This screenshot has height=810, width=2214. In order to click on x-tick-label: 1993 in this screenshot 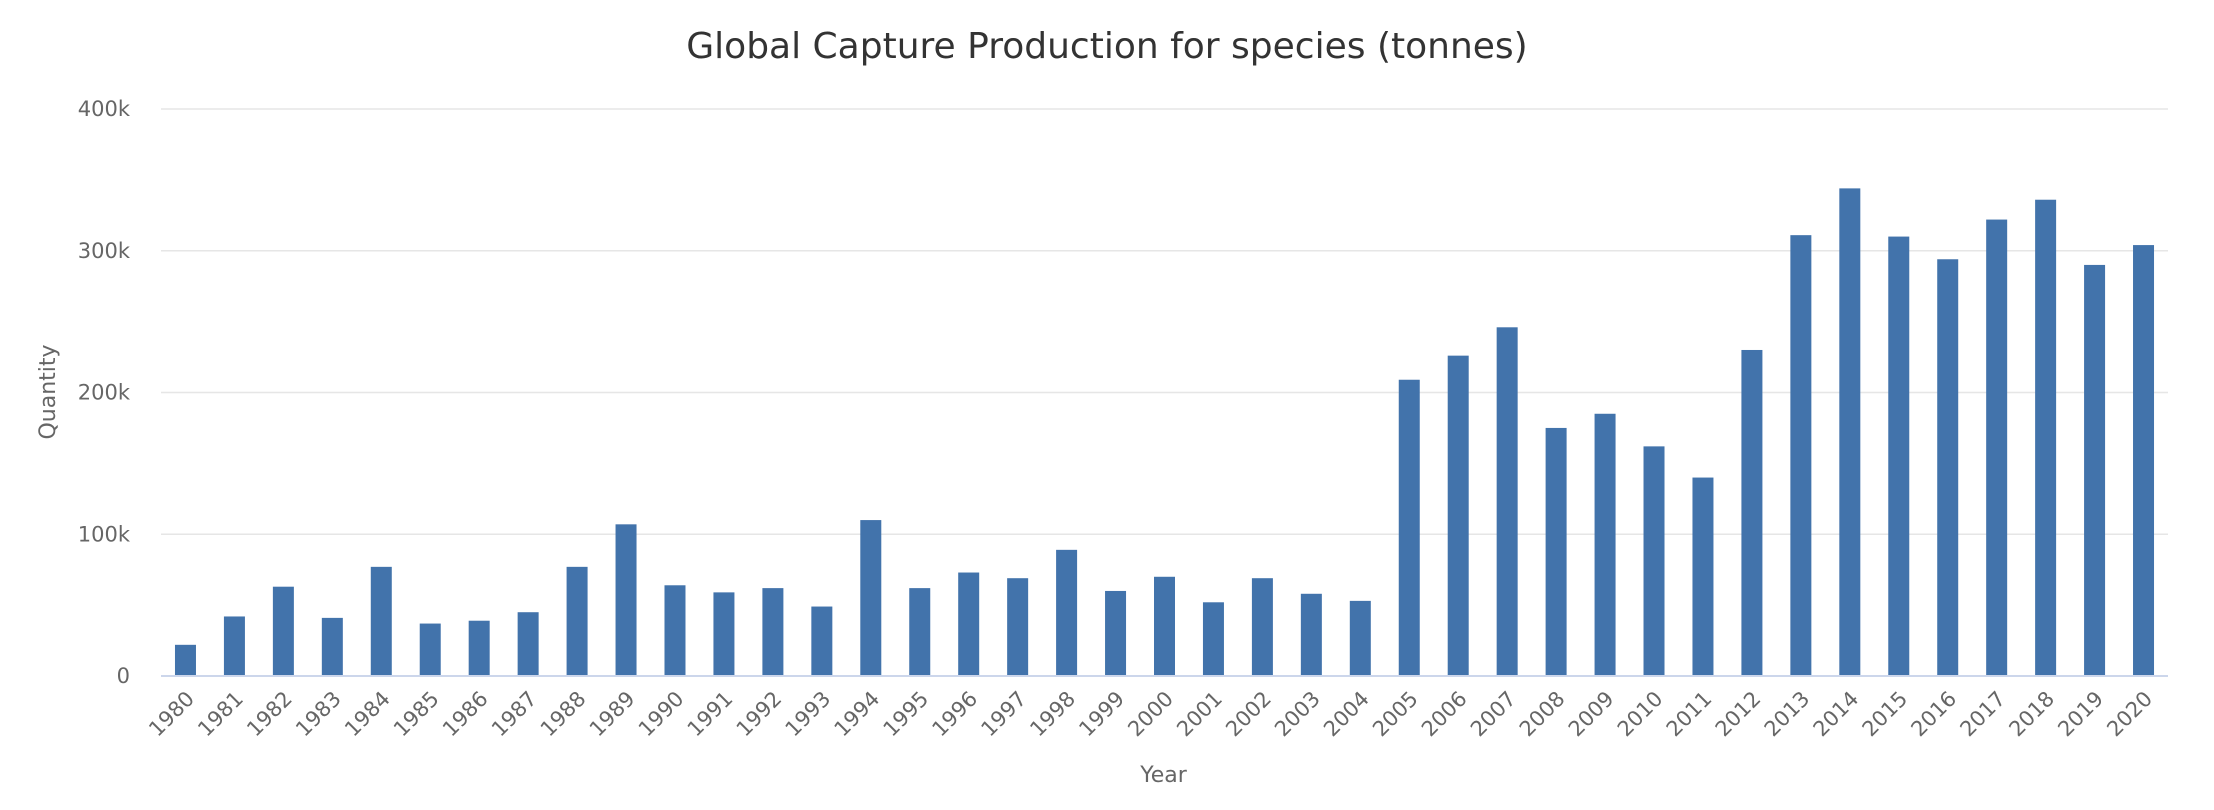, I will do `click(808, 714)`.